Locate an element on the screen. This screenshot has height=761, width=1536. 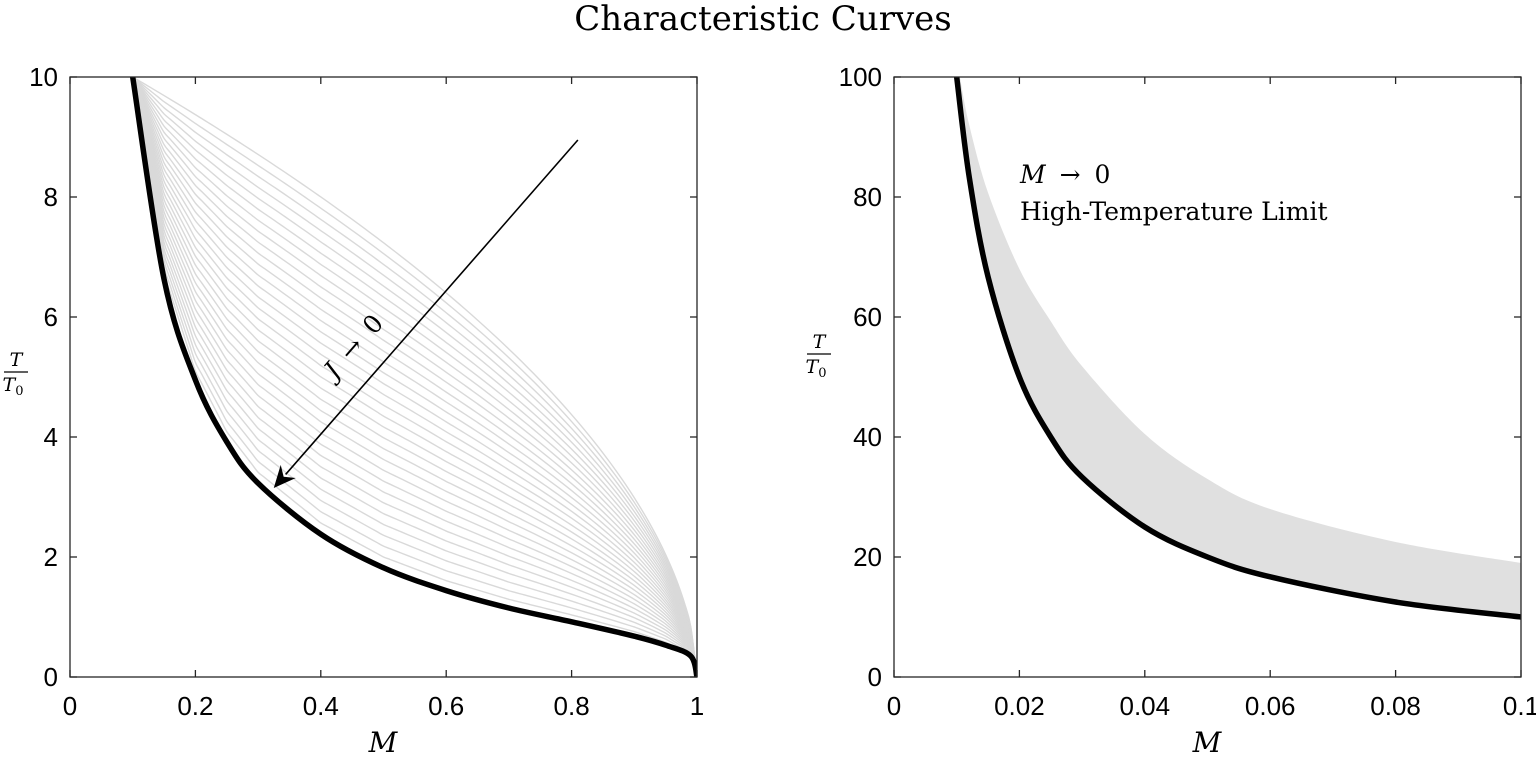
left-x-tick-label: 0.6 is located at coordinates (446, 706).